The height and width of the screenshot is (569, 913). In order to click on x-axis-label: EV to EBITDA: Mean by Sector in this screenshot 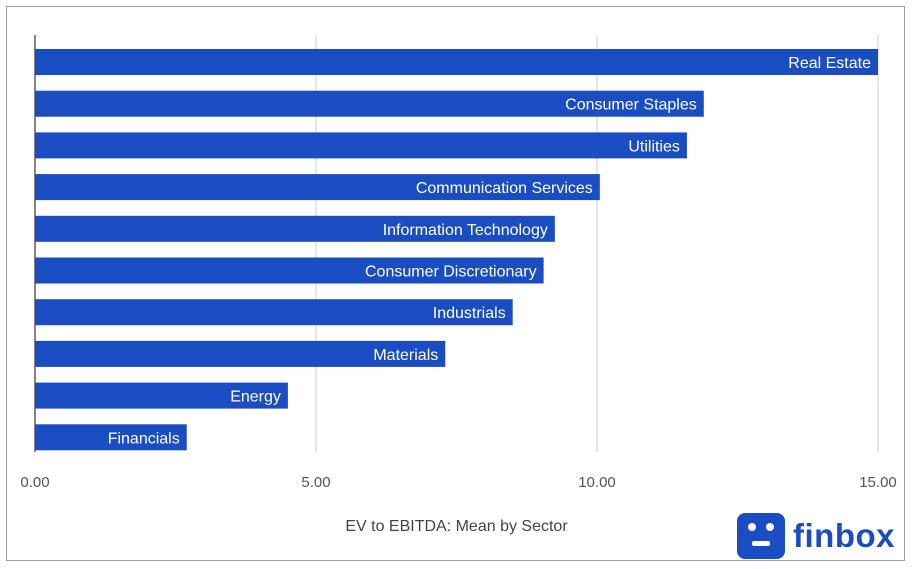, I will do `click(456, 526)`.